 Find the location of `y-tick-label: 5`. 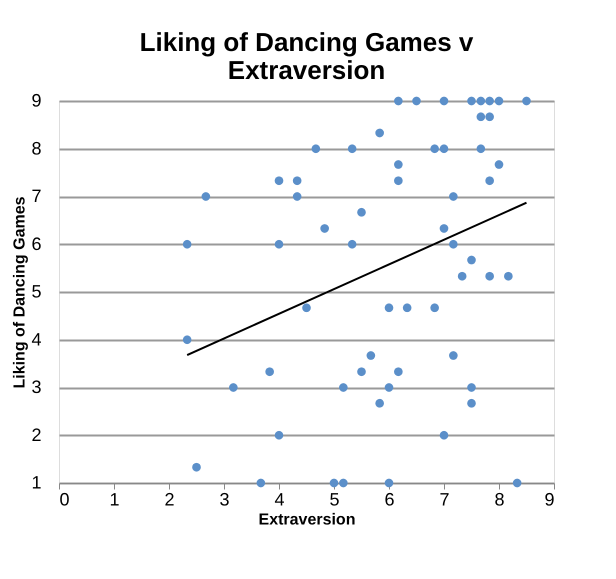

y-tick-label: 5 is located at coordinates (36, 292).